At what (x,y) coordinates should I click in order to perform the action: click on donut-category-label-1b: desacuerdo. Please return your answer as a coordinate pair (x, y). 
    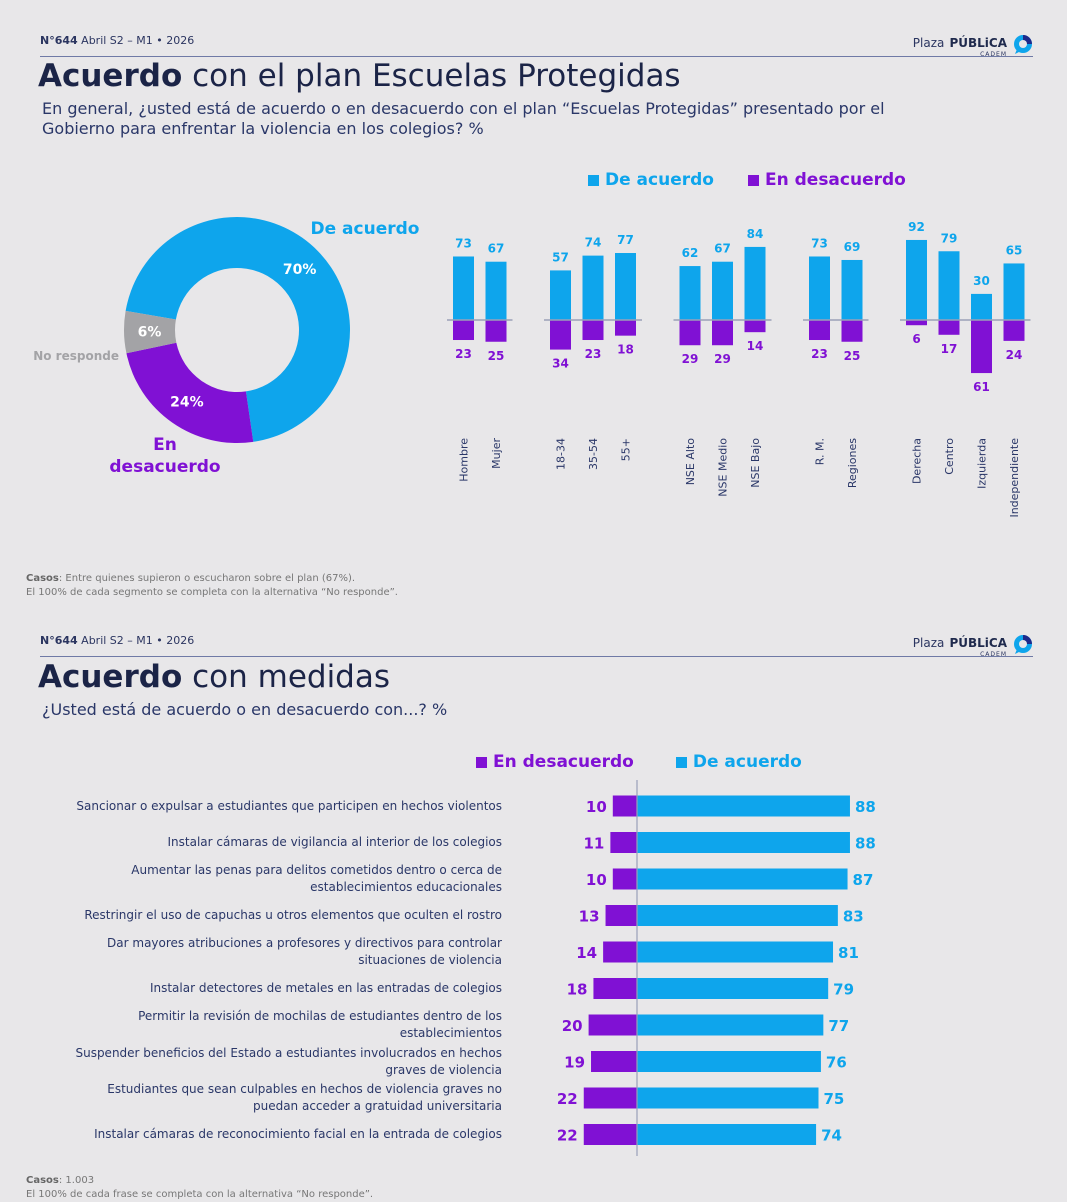
    Looking at the image, I should click on (164, 467).